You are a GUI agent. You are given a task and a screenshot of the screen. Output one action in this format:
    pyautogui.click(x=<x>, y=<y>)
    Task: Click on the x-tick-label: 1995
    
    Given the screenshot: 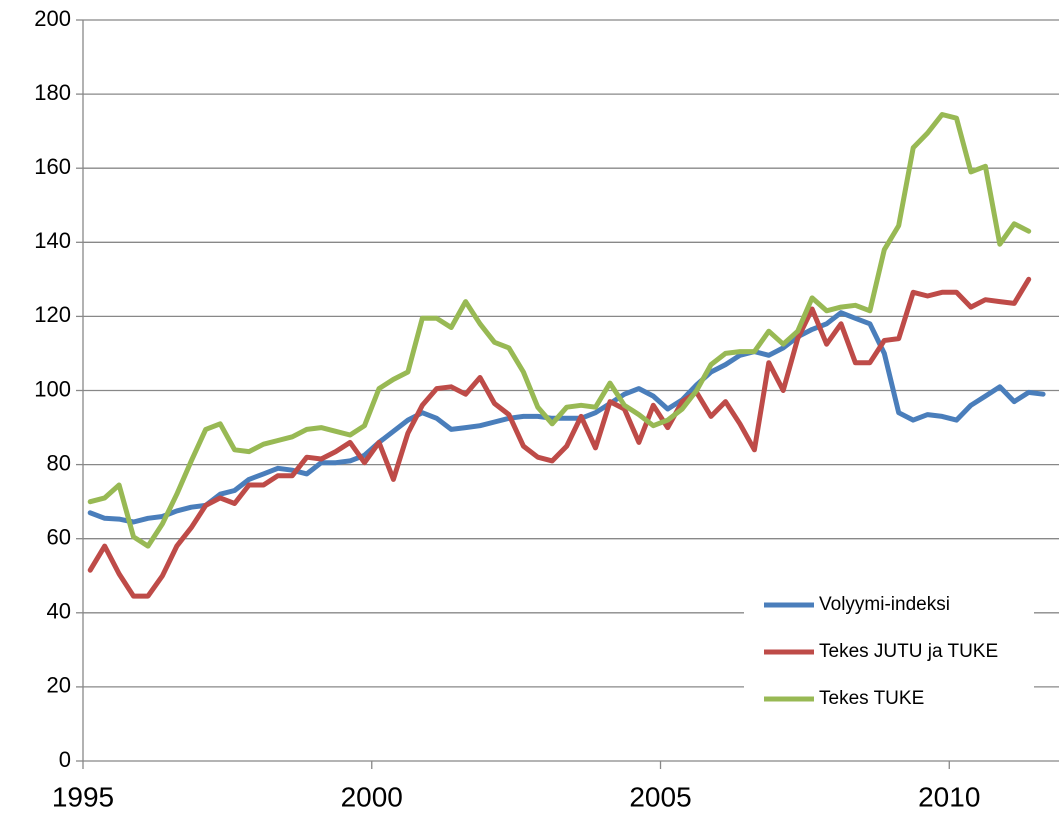 What is the action you would take?
    pyautogui.click(x=83, y=796)
    